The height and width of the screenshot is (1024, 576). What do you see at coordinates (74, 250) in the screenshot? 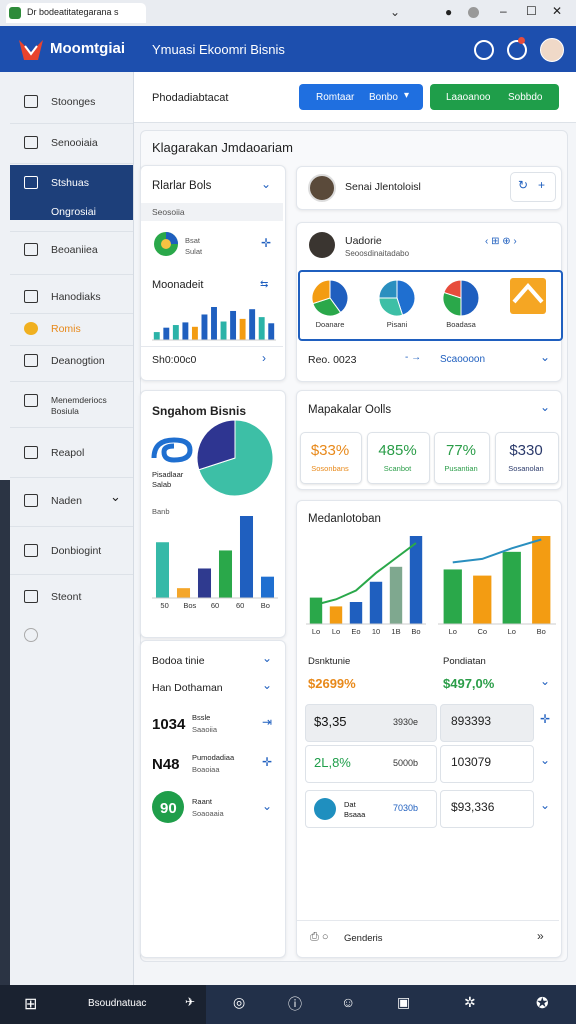
I see `sidebar-item: Beoaniiea` at bounding box center [74, 250].